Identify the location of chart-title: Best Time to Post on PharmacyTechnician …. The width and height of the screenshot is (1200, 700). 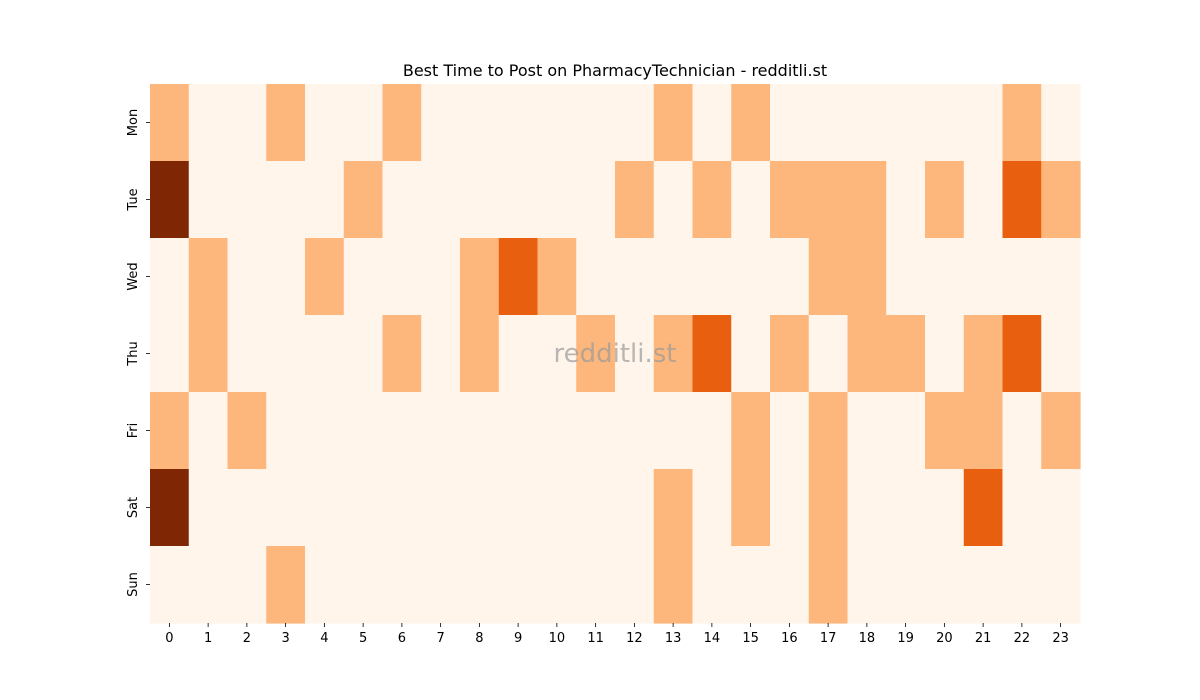
(615, 70).